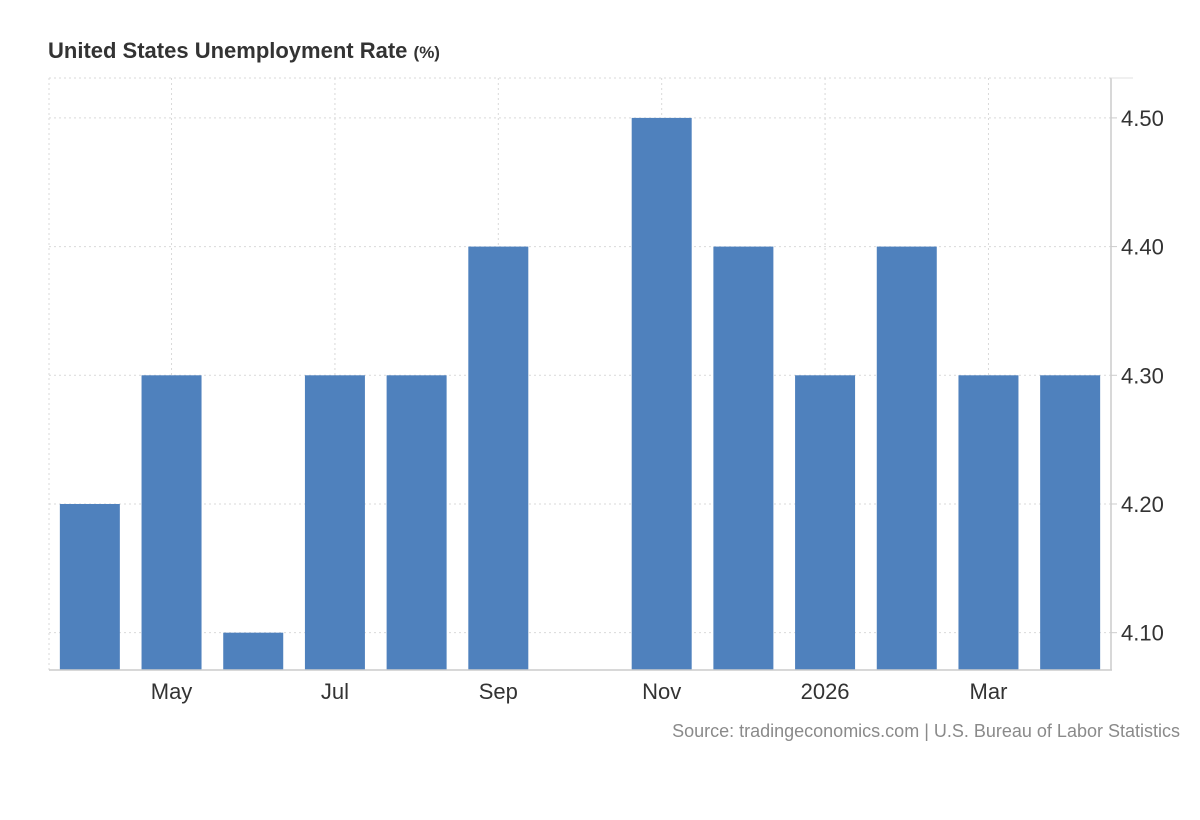 The width and height of the screenshot is (1200, 820). I want to click on y-tick-label: 4.30, so click(1142, 375).